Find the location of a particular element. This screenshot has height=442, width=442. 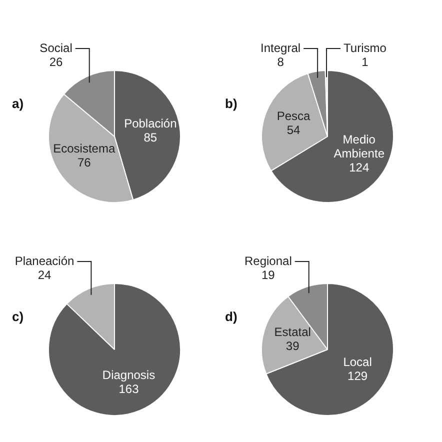

data-label: 39 is located at coordinates (293, 345).